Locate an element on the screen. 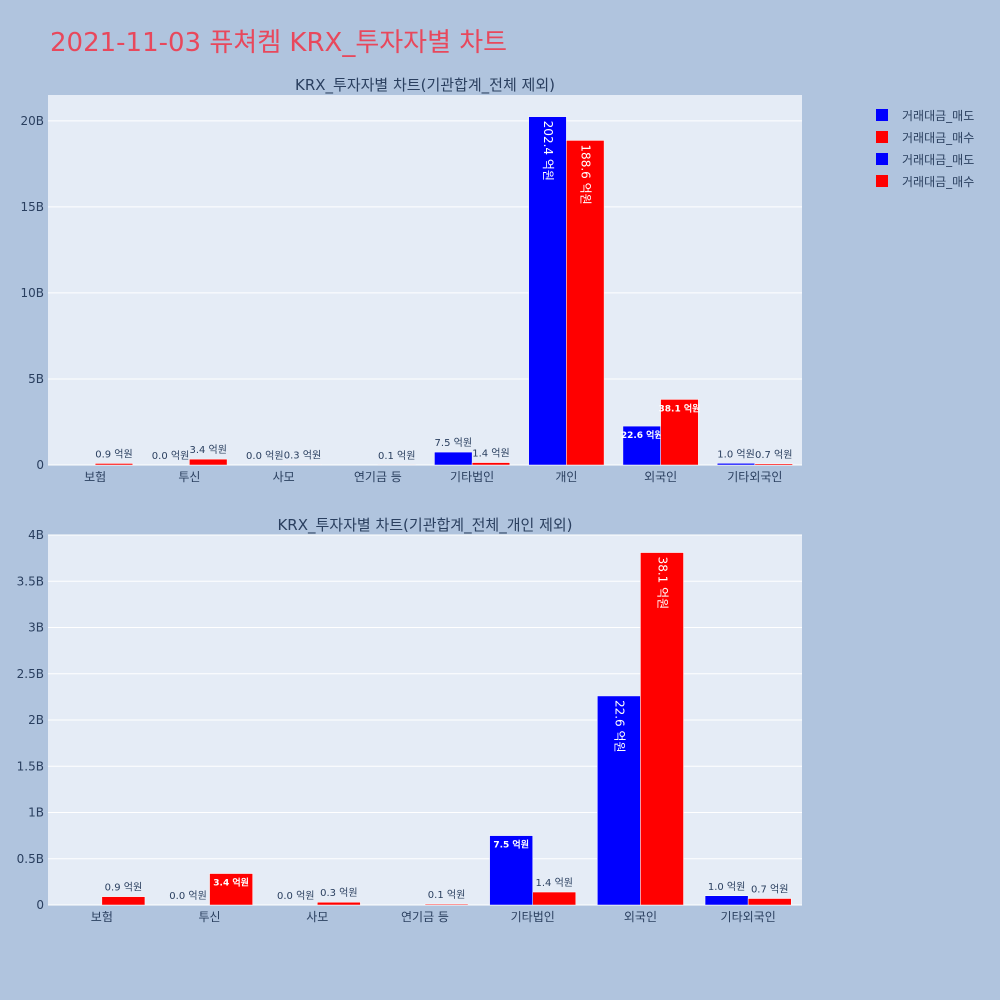 The height and width of the screenshot is (1000, 1000). y-tick-label: 10B is located at coordinates (32, 293).